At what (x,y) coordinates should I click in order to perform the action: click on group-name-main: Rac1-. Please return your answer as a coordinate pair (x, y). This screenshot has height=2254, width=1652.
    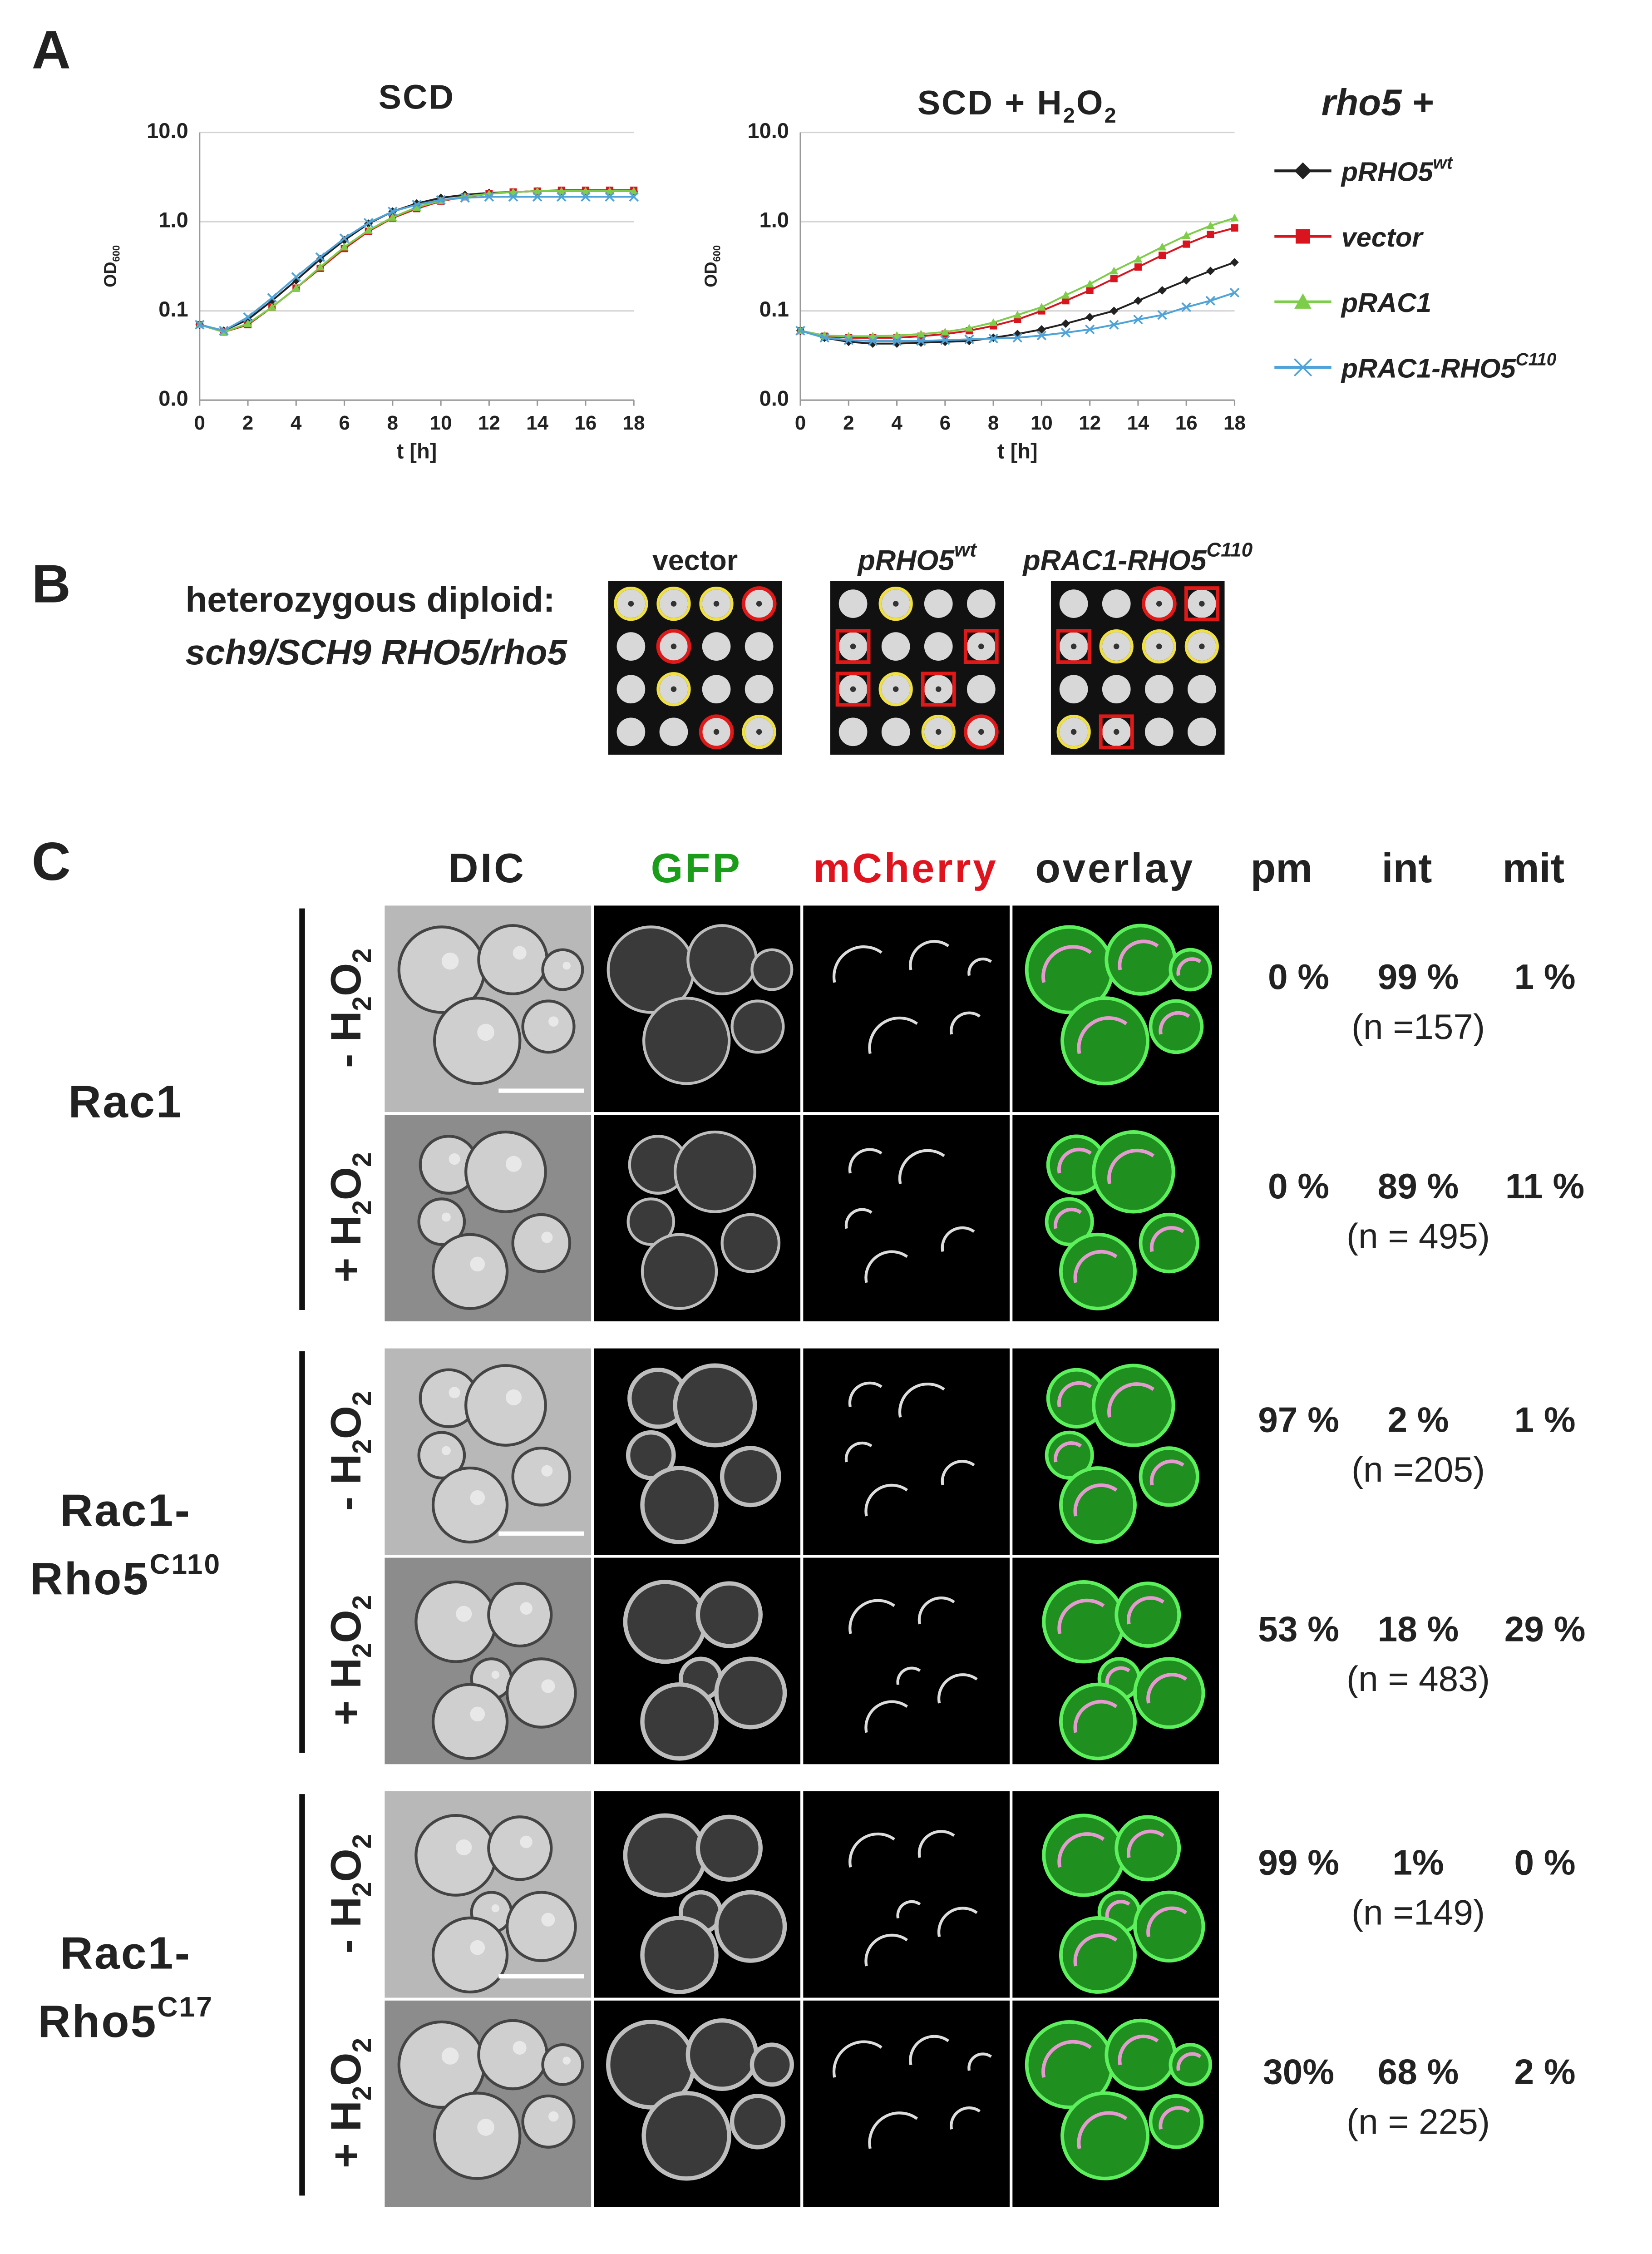
    Looking at the image, I should click on (126, 1953).